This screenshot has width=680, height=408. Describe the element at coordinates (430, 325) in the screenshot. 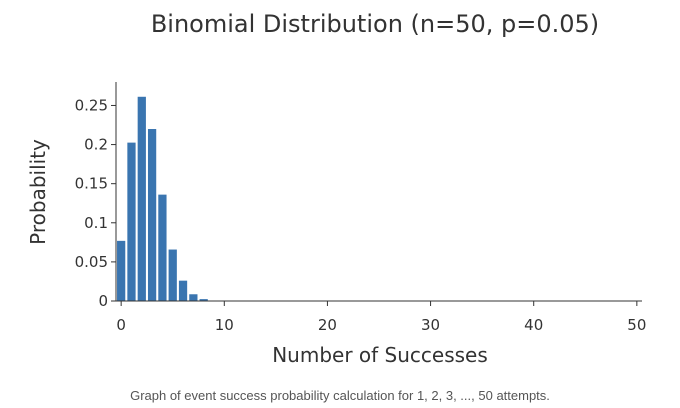

I see `x-tick-label: 30` at that location.